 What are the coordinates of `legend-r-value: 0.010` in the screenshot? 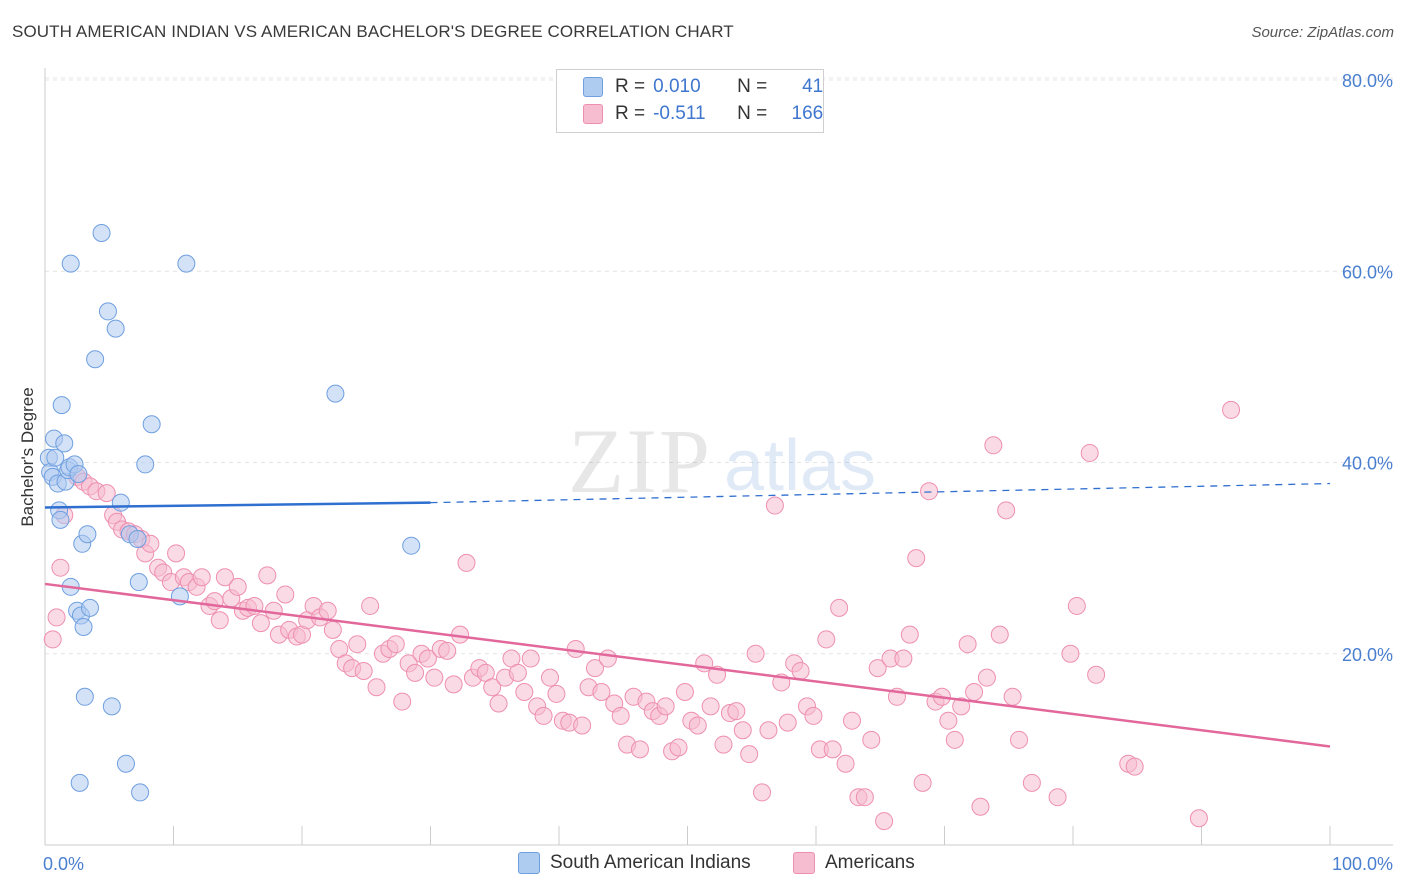 It's located at (677, 86).